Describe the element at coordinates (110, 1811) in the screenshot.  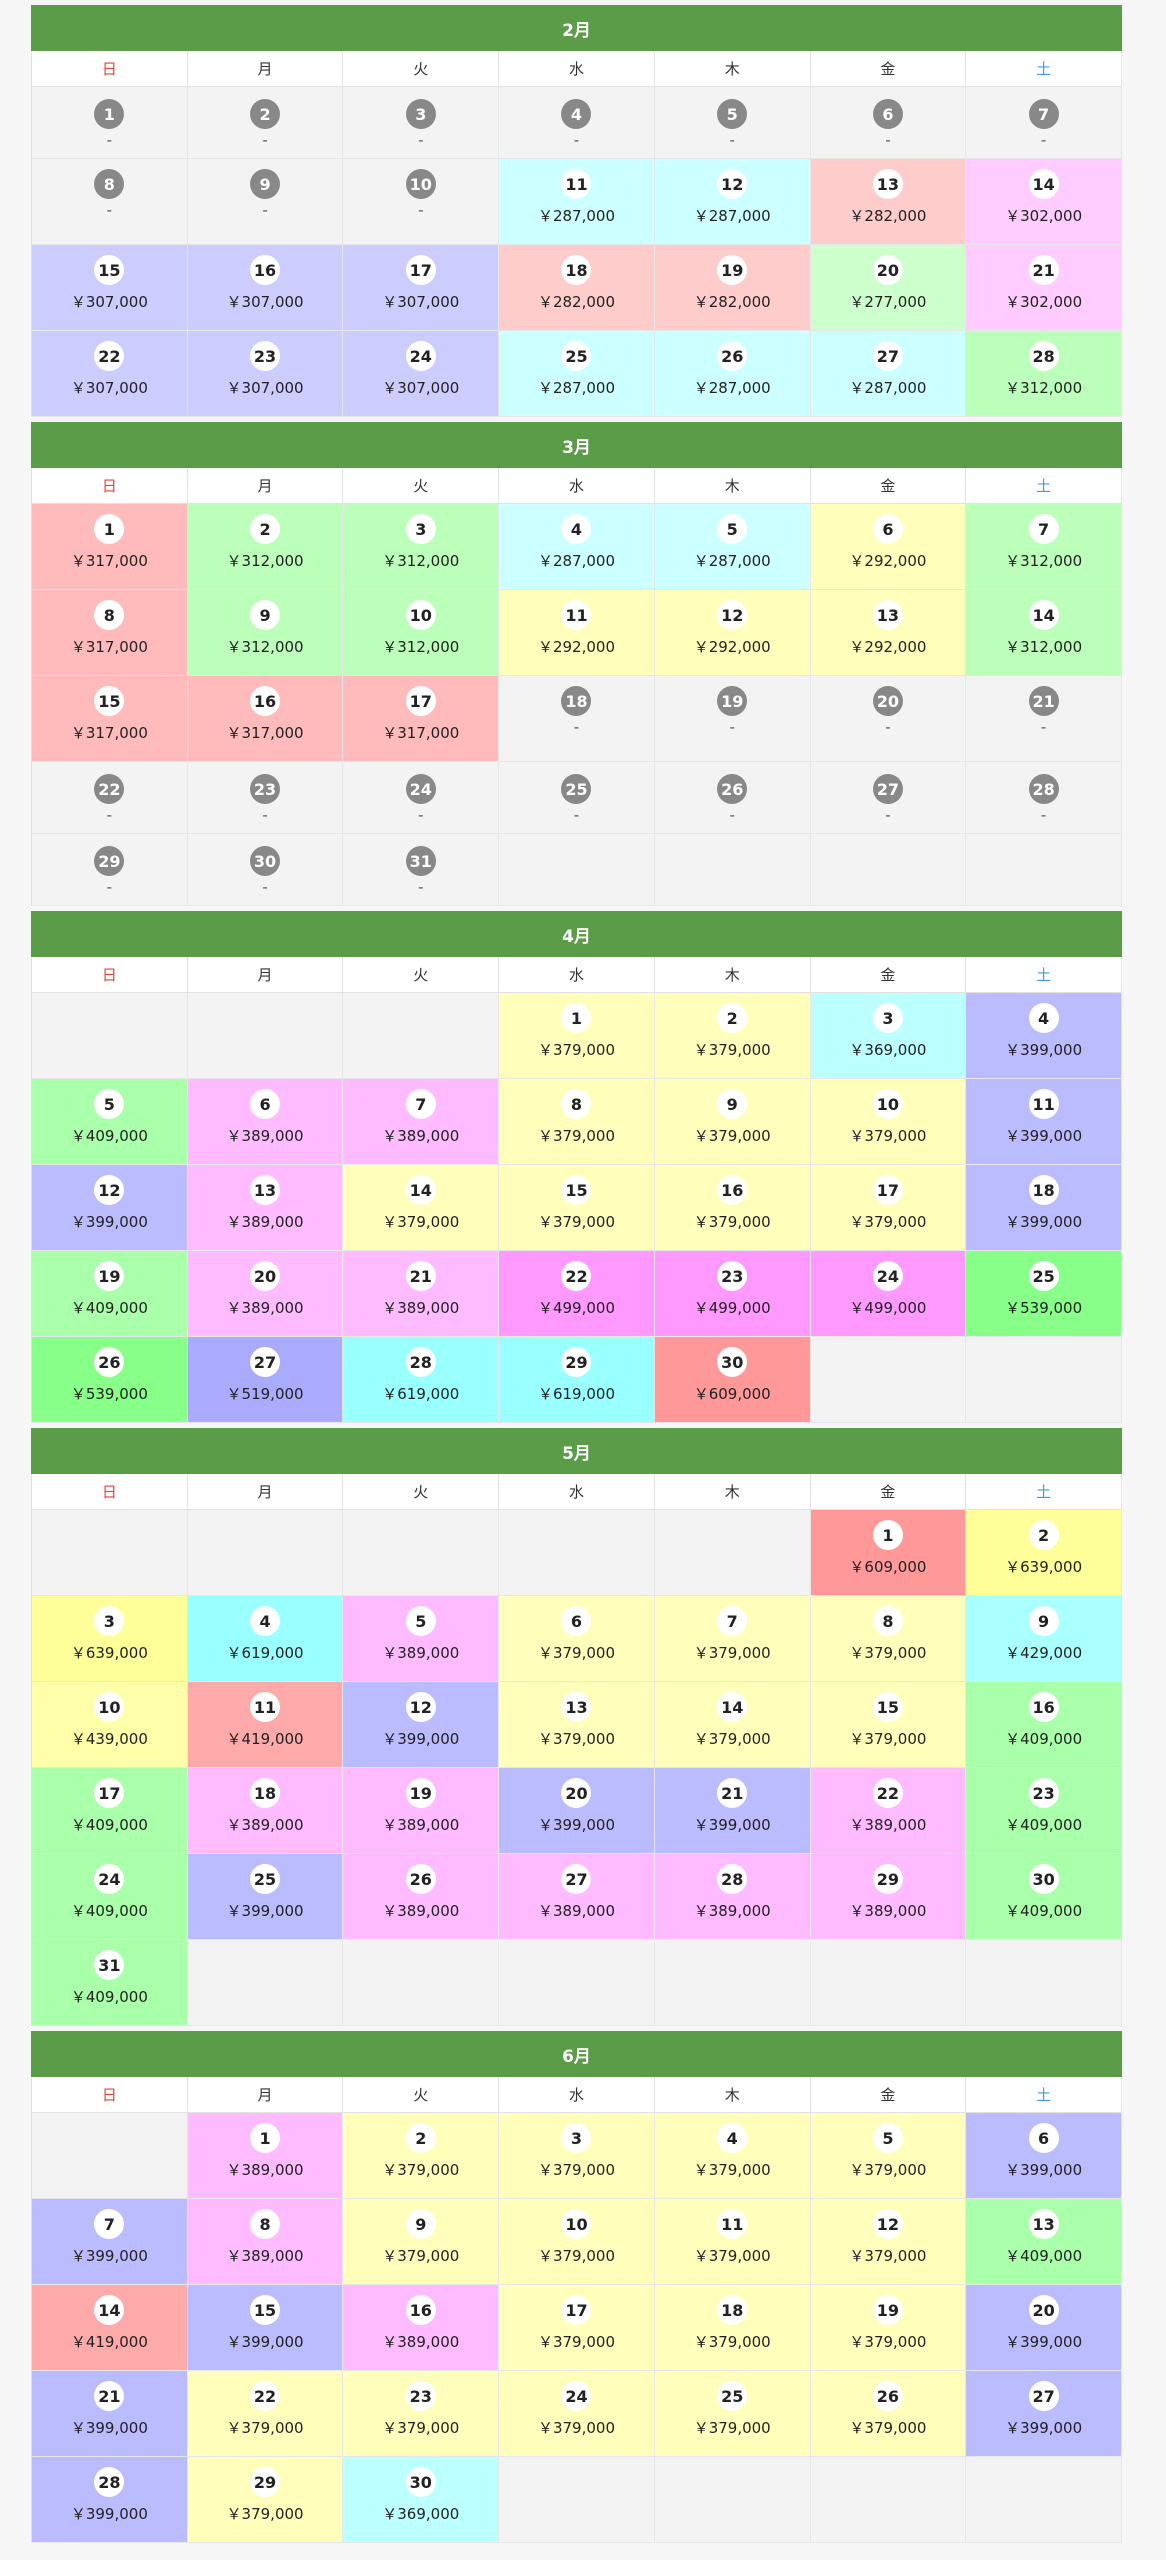
I see `day-cell: 17 ￥409,000` at that location.